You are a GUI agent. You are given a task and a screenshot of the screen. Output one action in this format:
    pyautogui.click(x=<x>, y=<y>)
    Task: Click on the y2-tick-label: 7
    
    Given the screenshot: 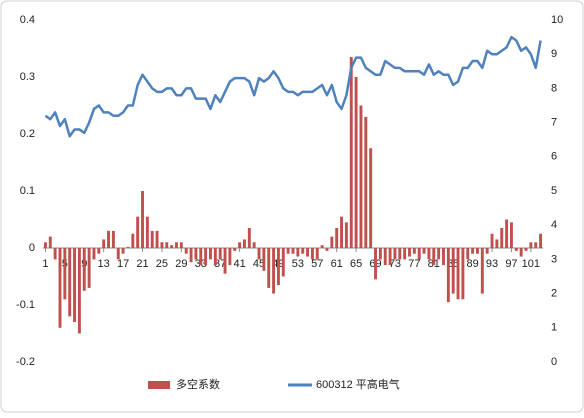 What is the action you would take?
    pyautogui.click(x=554, y=123)
    